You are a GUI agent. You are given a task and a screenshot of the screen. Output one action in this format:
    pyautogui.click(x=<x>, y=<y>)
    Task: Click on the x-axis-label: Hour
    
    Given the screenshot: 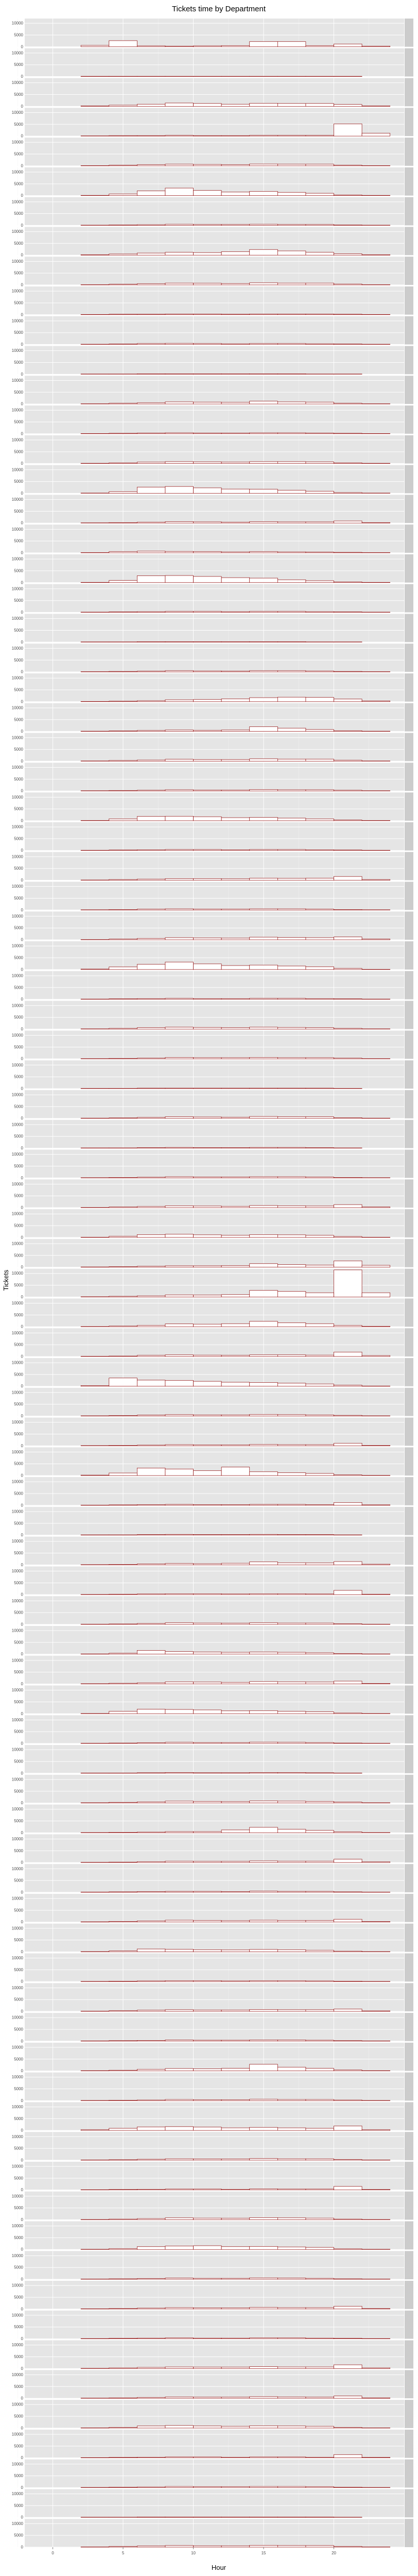 What is the action you would take?
    pyautogui.click(x=219, y=2567)
    